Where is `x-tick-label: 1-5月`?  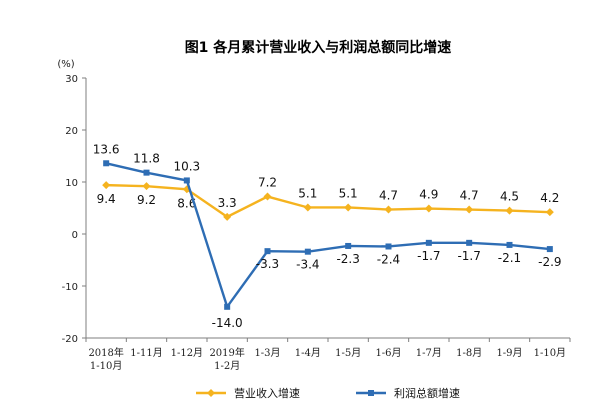
x-tick-label: 1-5月 is located at coordinates (348, 353).